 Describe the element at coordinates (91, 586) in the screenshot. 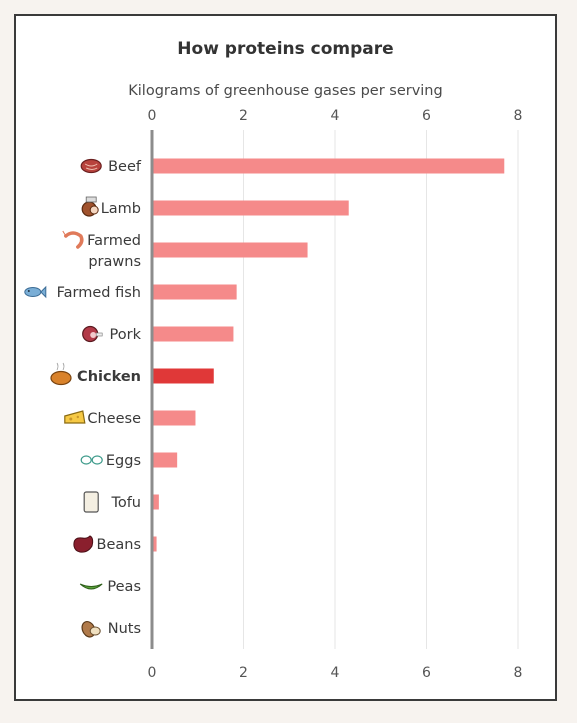

I see `pea-pod-icon` at that location.